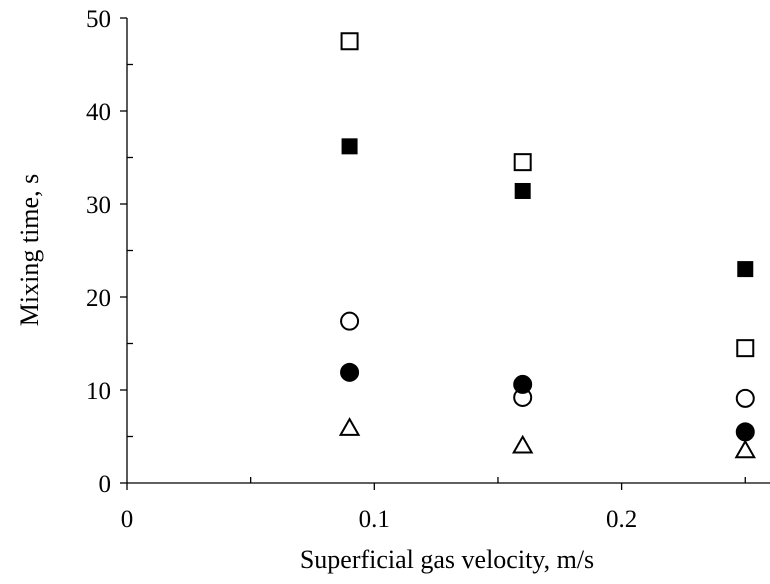 This screenshot has height=584, width=770. I want to click on y-tick-label: 50, so click(98, 19).